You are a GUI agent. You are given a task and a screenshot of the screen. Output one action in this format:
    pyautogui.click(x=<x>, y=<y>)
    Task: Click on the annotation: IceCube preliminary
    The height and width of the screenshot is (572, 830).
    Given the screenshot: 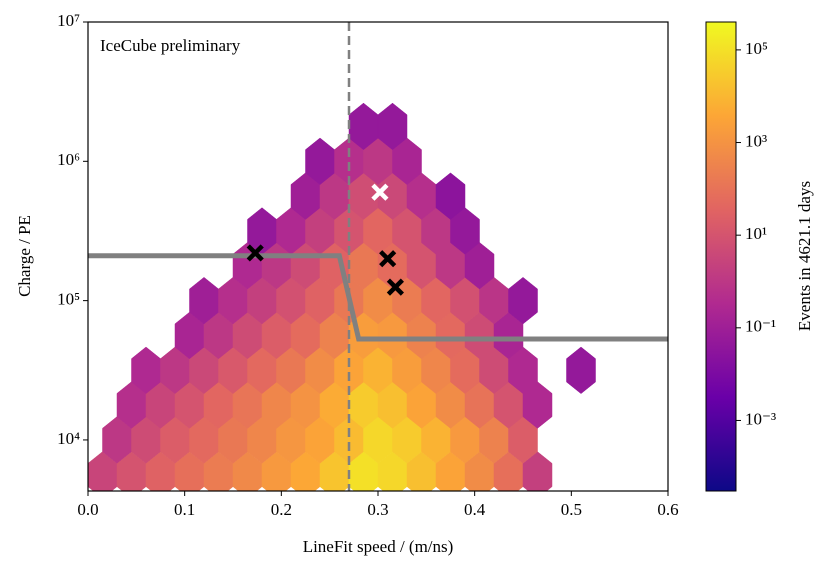 What is the action you would take?
    pyautogui.click(x=170, y=45)
    